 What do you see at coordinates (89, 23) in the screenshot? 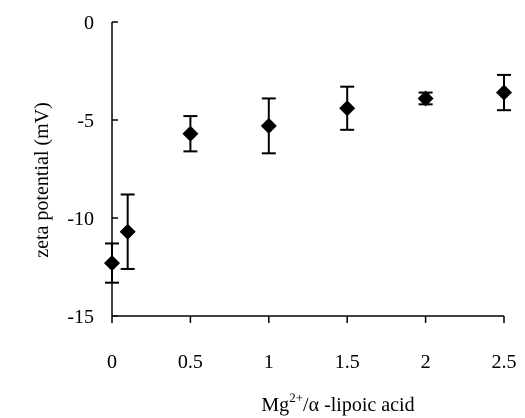
I see `y-tick-label: 0` at bounding box center [89, 23].